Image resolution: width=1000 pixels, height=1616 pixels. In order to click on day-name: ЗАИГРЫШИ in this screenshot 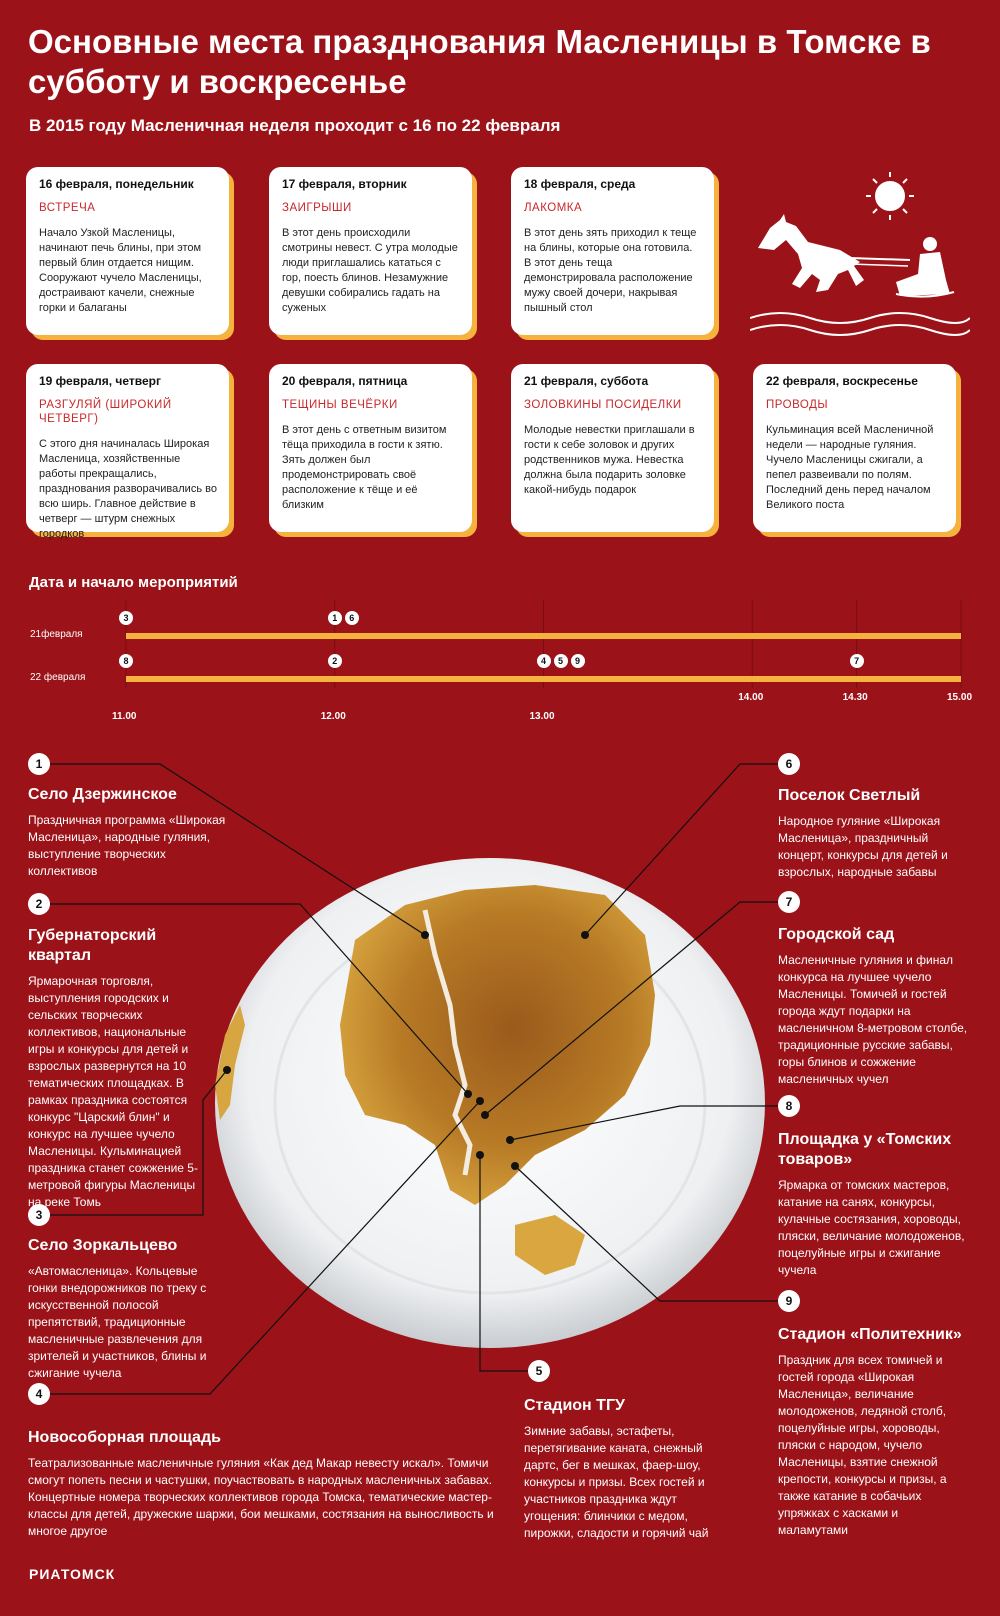, I will do `click(317, 208)`.